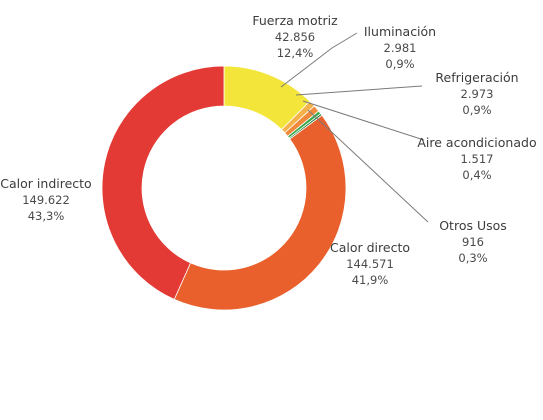 This screenshot has width=543, height=420. What do you see at coordinates (370, 280) in the screenshot?
I see `label-percent: 41,9%` at bounding box center [370, 280].